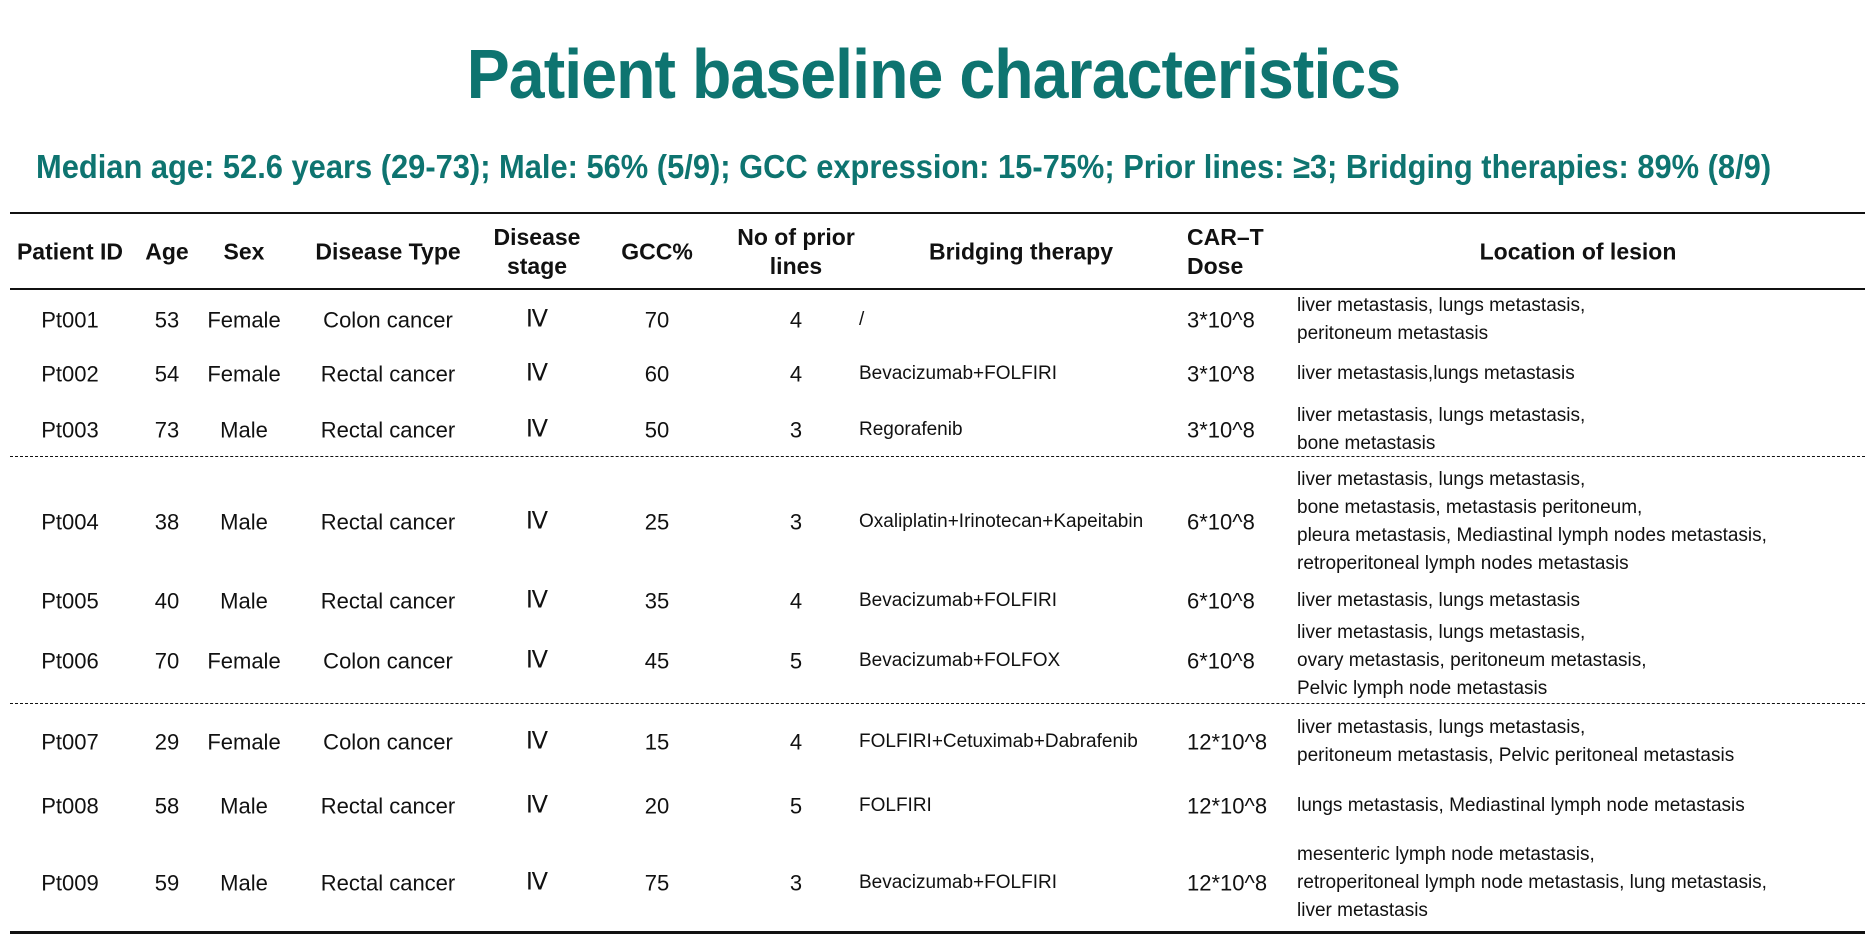 The image size is (1867, 946). Describe the element at coordinates (167, 374) in the screenshot. I see `cell-age: 54` at that location.